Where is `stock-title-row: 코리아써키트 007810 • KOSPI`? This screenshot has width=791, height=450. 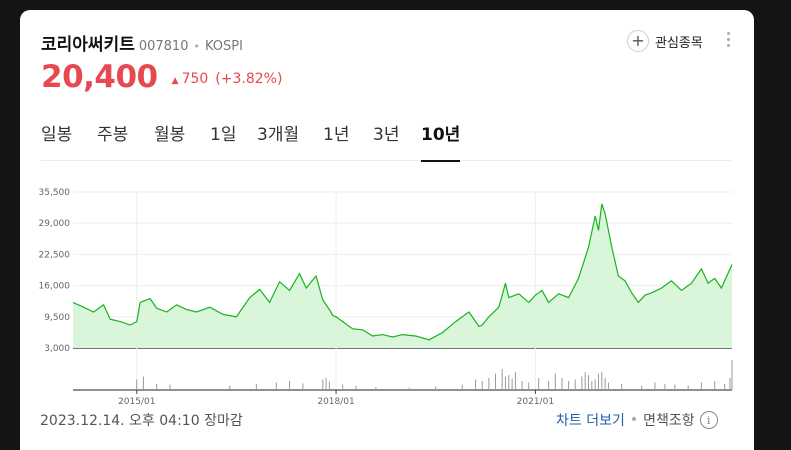
stock-title-row: 코리아써키트 007810 • KOSPI is located at coordinates (142, 42).